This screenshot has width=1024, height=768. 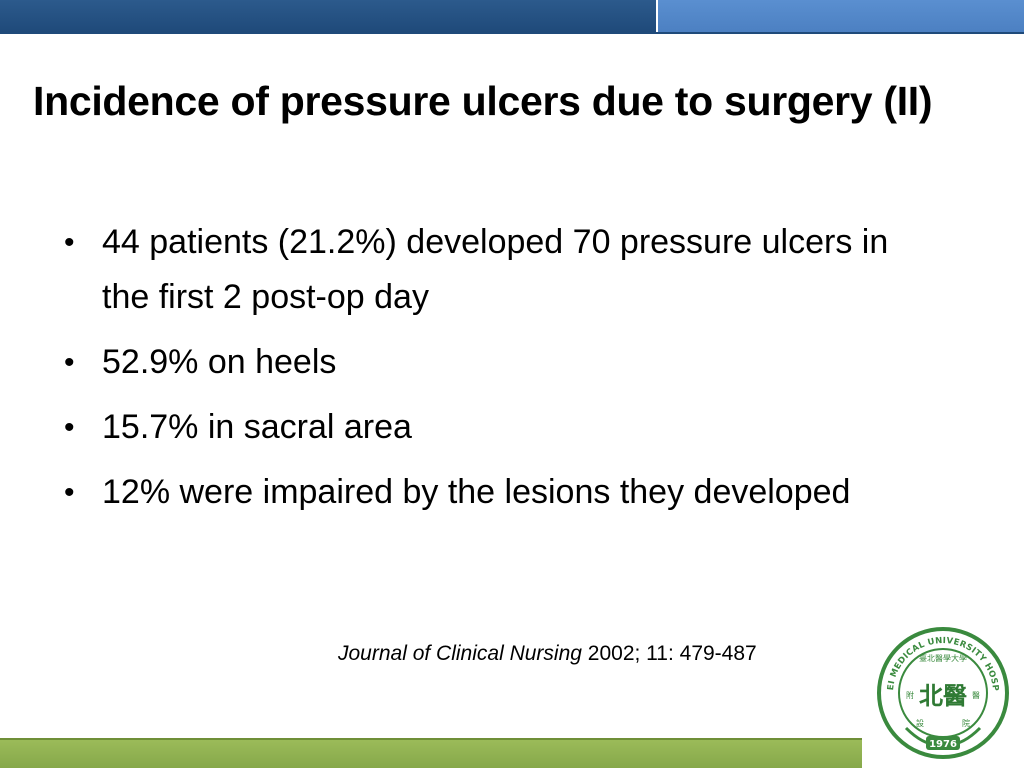 I want to click on header-divider, so click(x=512, y=33).